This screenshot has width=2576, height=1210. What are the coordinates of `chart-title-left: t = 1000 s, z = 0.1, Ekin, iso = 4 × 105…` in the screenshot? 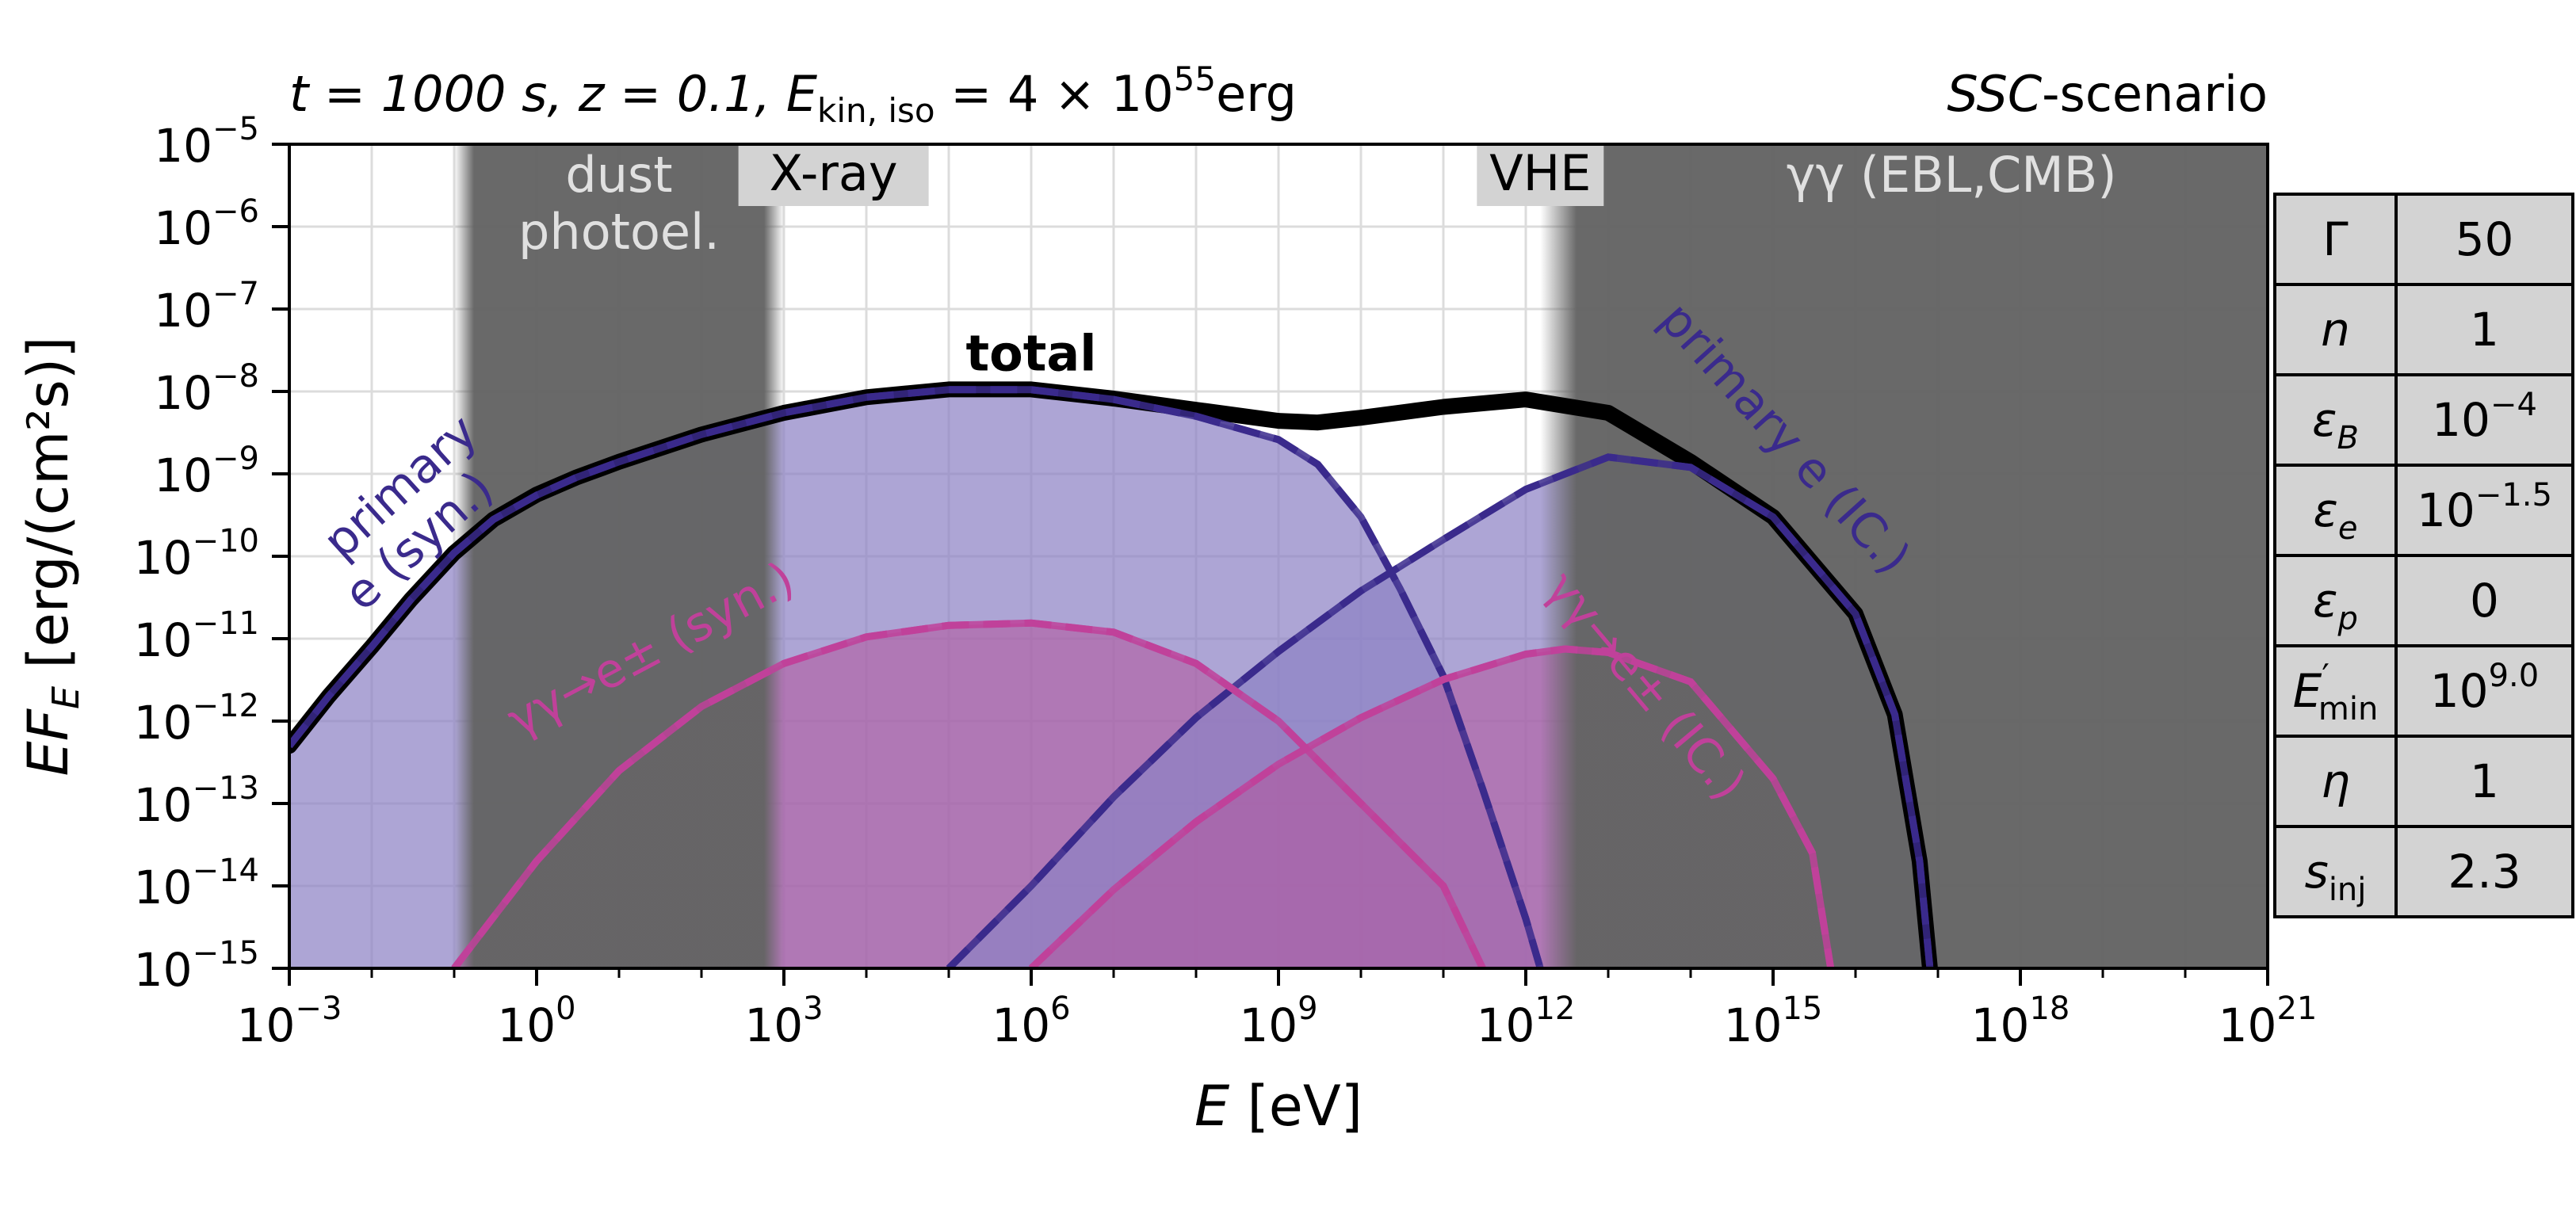 It's located at (793, 94).